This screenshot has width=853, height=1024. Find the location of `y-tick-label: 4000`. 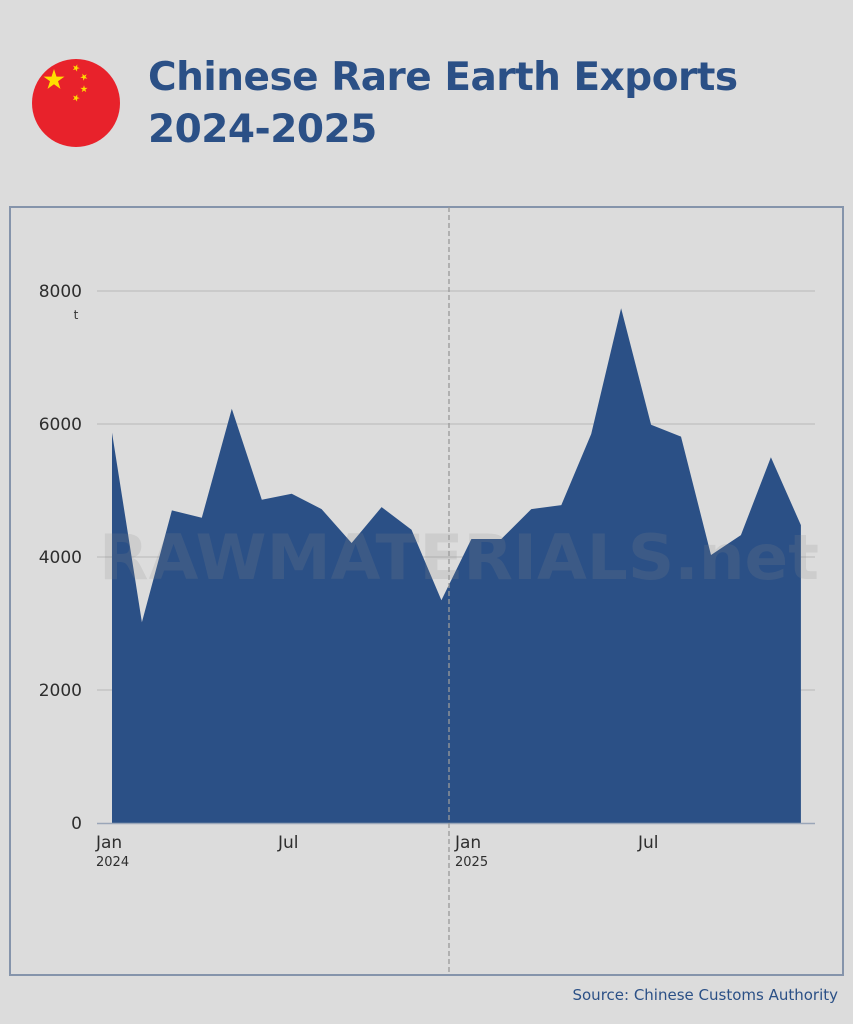

y-tick-label: 4000 is located at coordinates (60, 558).